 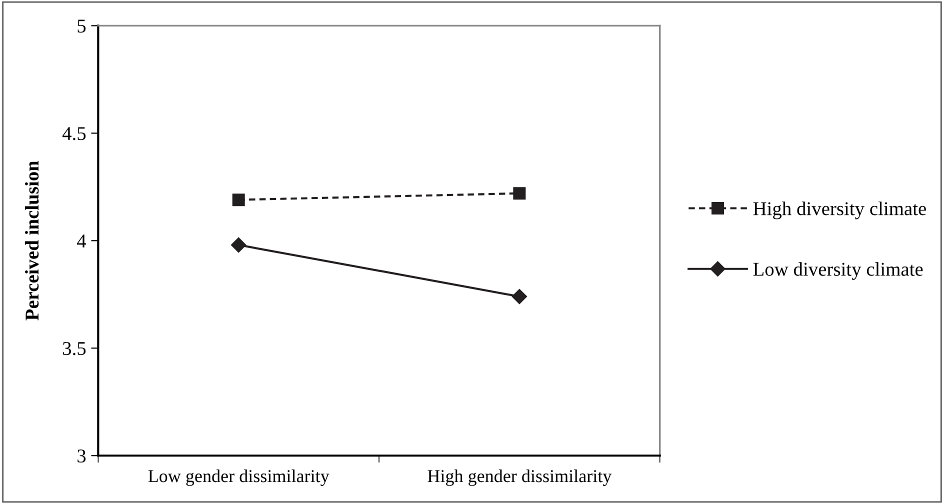 I want to click on x-tick-label: Low gender dissimilarity, so click(x=239, y=478).